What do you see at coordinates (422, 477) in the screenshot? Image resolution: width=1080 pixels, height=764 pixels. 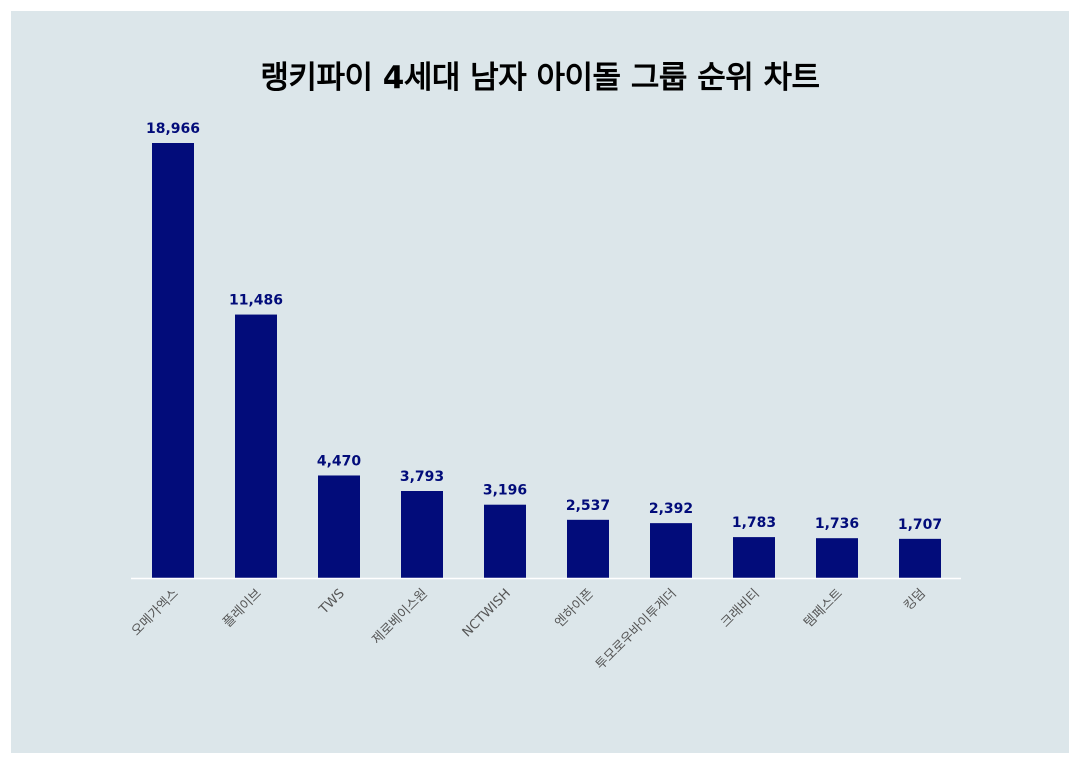 I see `value-label-4: 3,793` at bounding box center [422, 477].